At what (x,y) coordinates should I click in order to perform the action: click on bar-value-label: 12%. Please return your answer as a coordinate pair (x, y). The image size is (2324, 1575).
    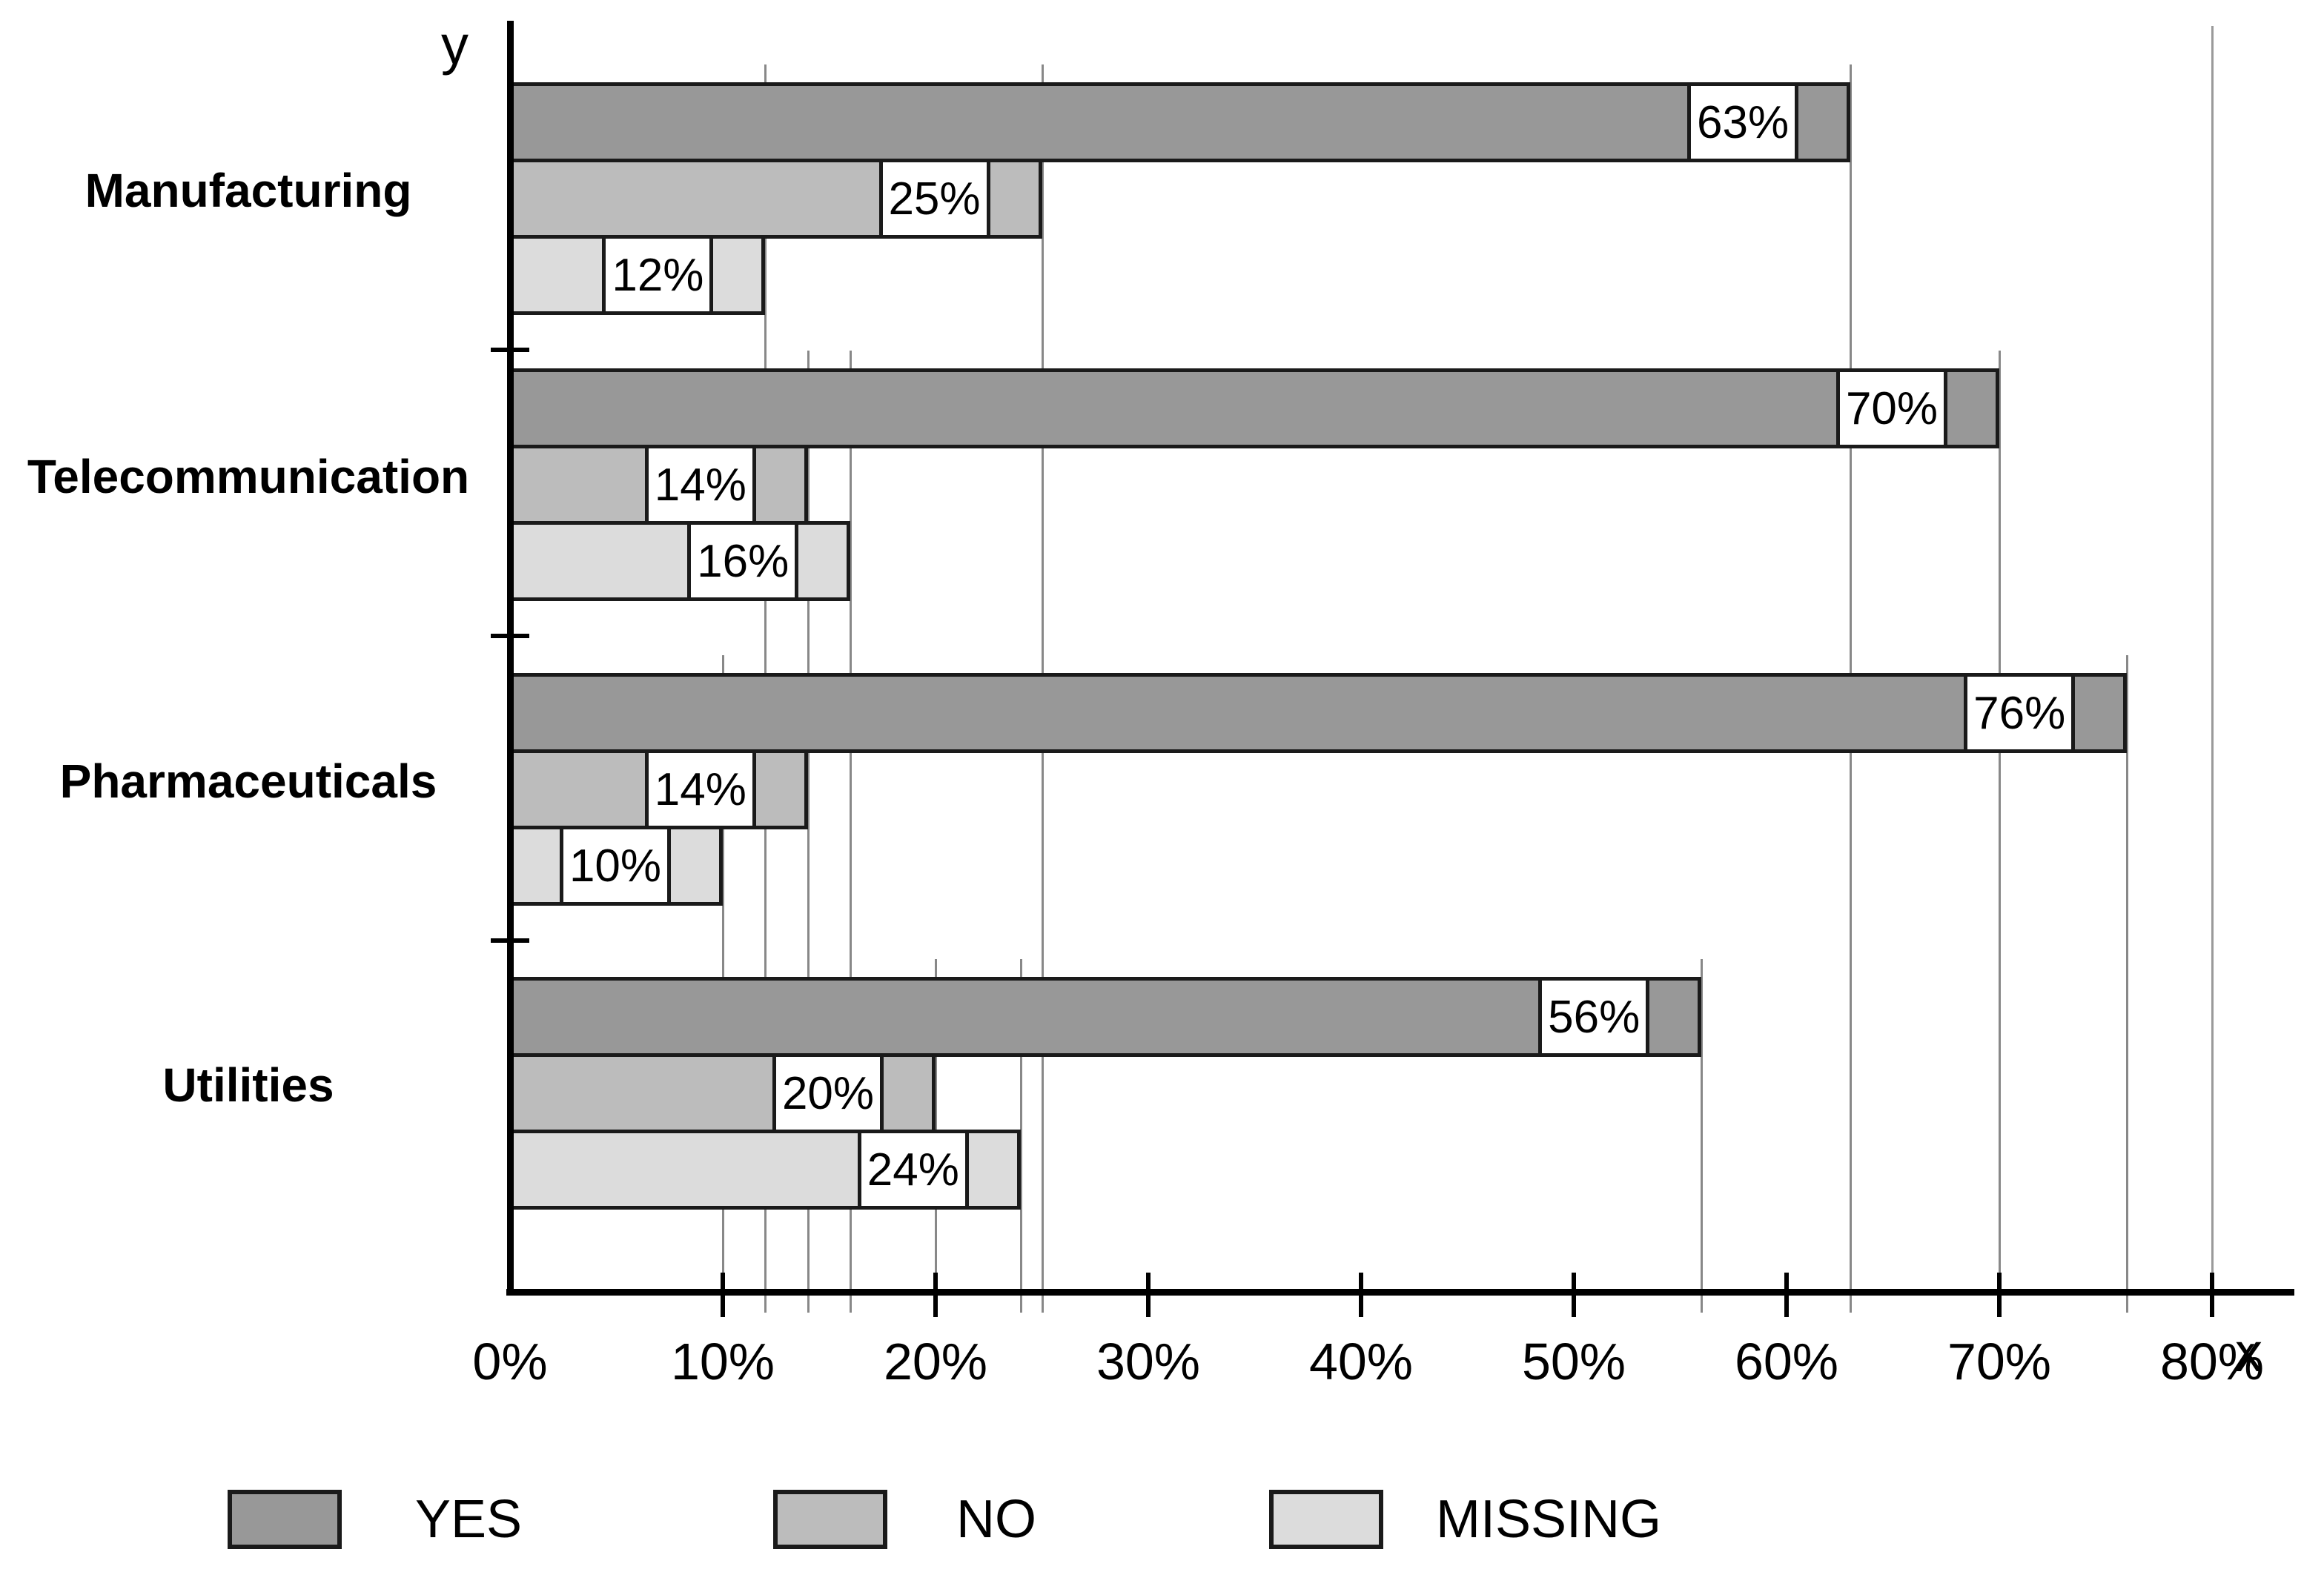
    Looking at the image, I should click on (658, 275).